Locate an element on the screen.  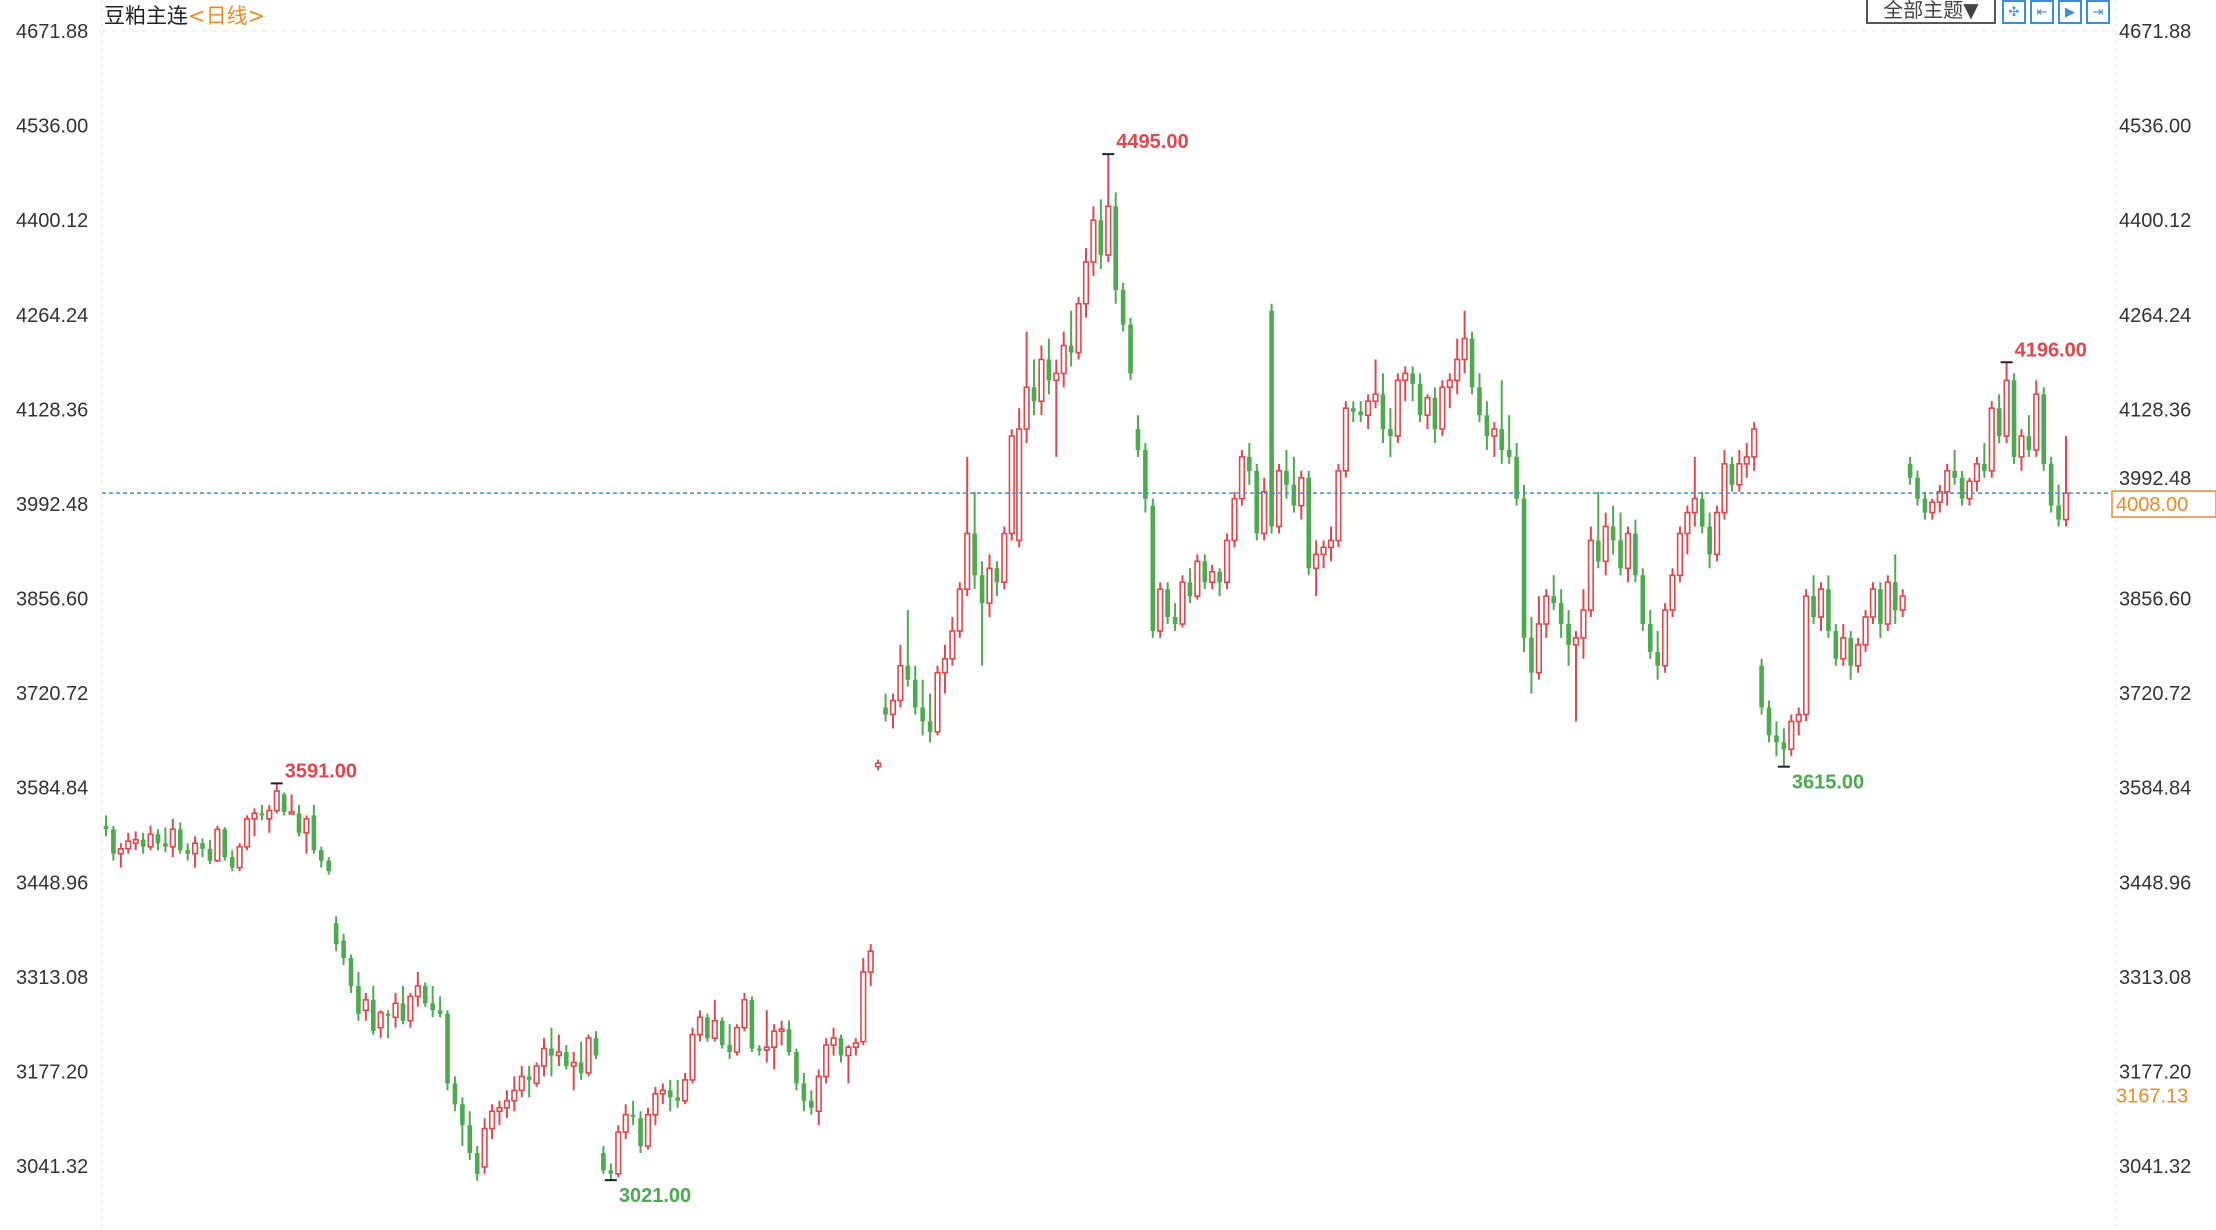
y-tick-label-right: 4264.24 is located at coordinates (2155, 316).